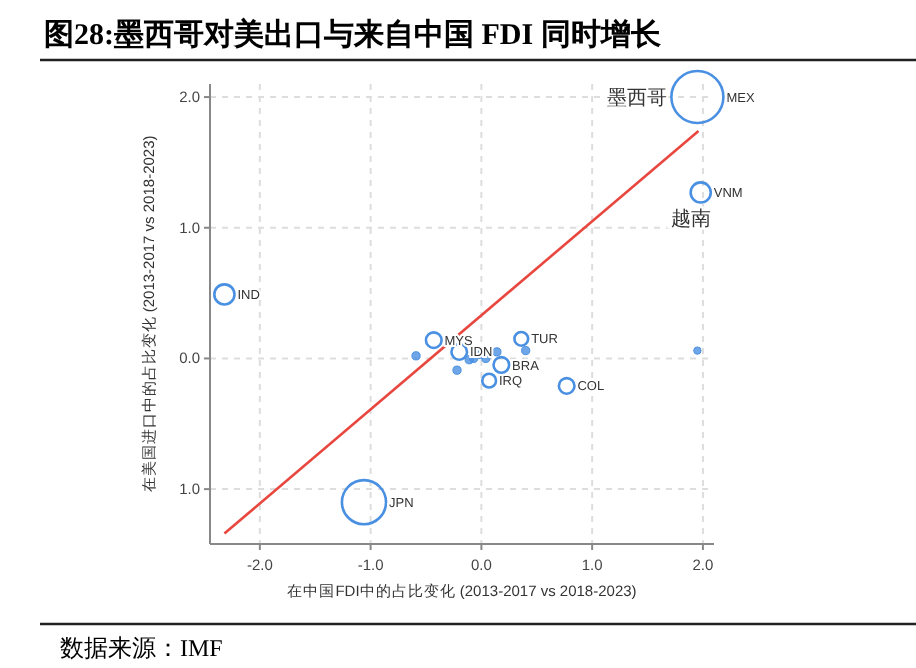 The height and width of the screenshot is (668, 916). Describe the element at coordinates (353, 34) in the screenshot. I see `chart-title: 图28:墨西哥对美出口与来自中国 FDI 同时增长` at that location.